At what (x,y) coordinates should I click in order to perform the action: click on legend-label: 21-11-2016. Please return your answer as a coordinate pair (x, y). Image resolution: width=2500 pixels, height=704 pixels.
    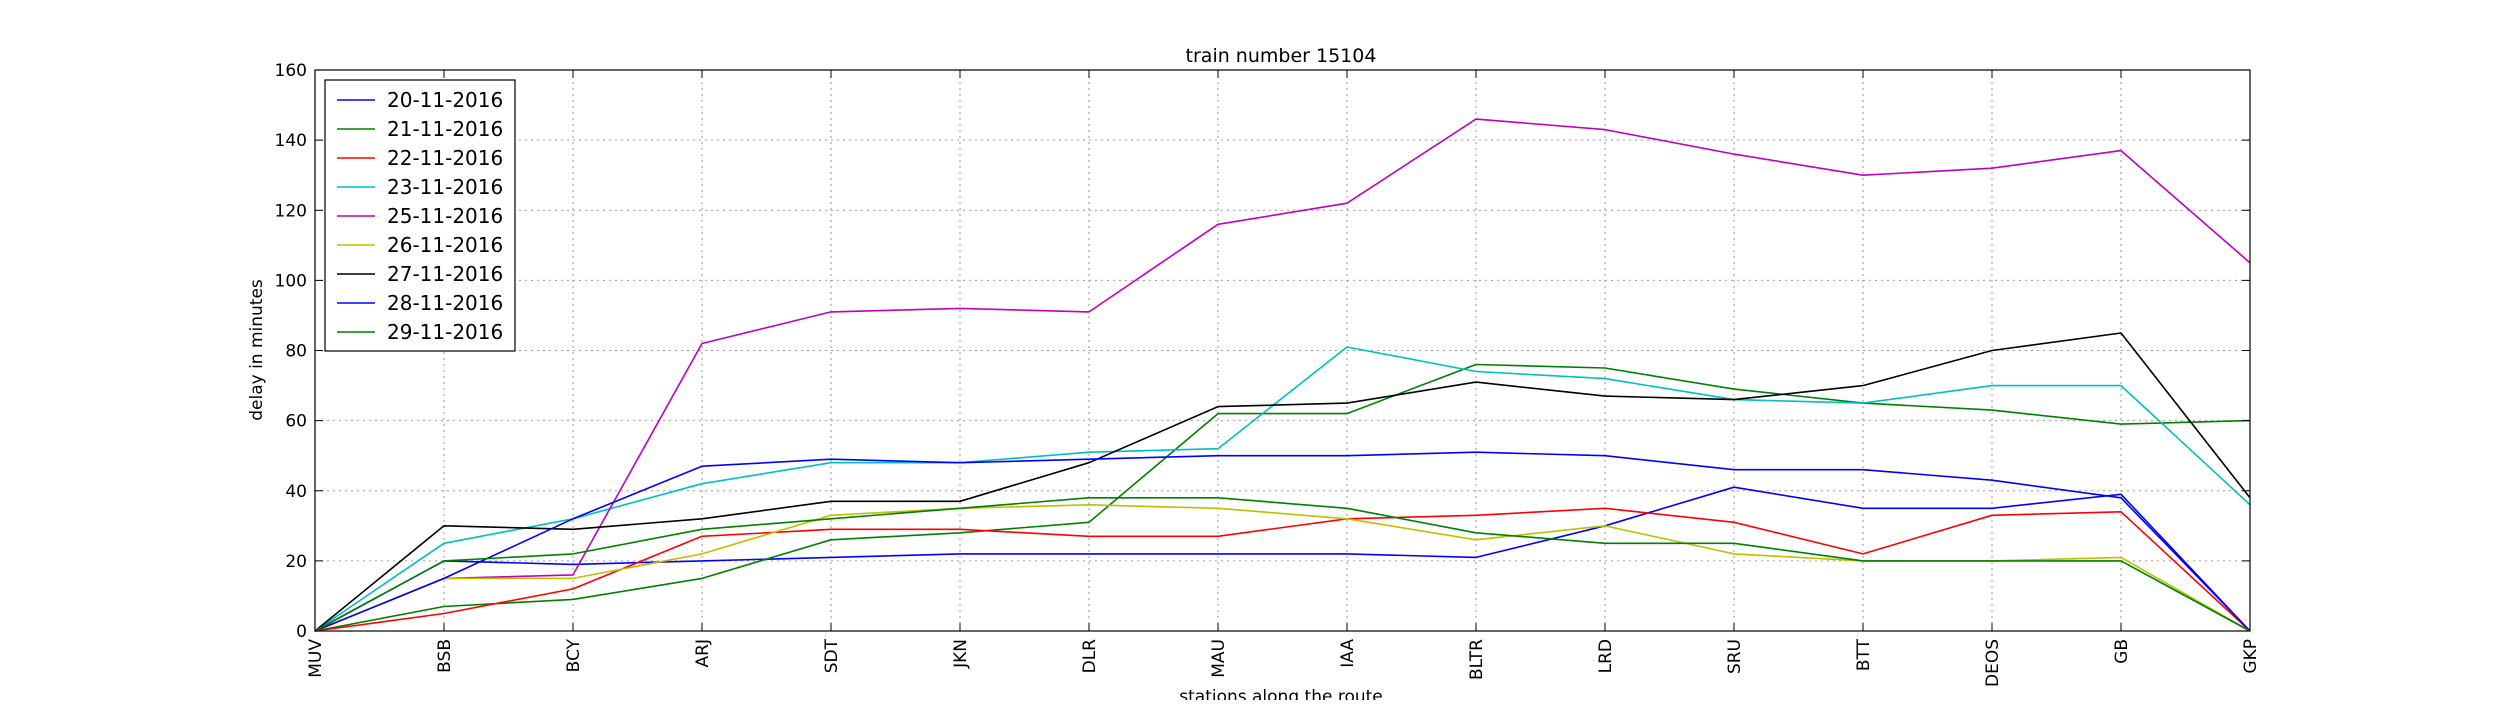
    Looking at the image, I should click on (445, 129).